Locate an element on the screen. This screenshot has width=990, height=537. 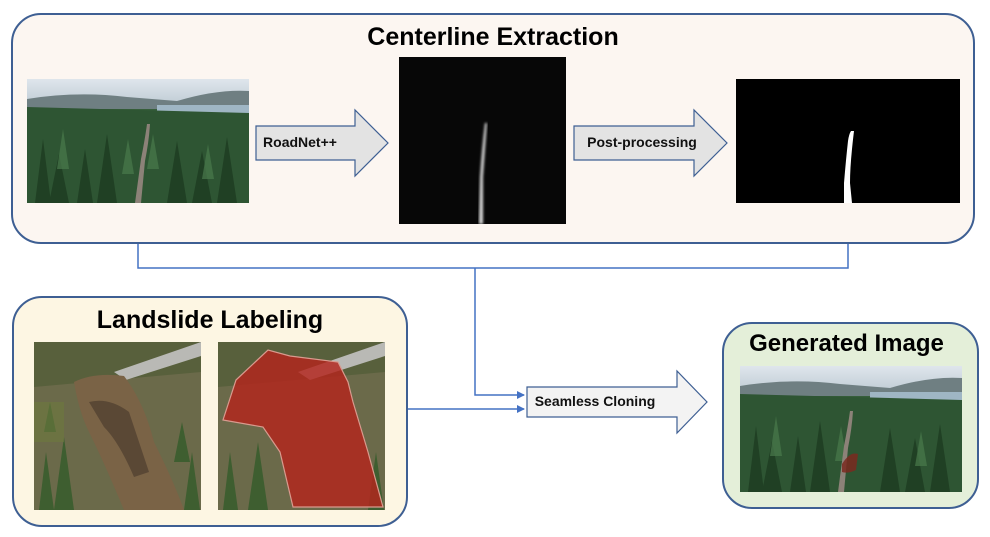
centerline-extraction-title: Centerline Extraction is located at coordinates (493, 37).